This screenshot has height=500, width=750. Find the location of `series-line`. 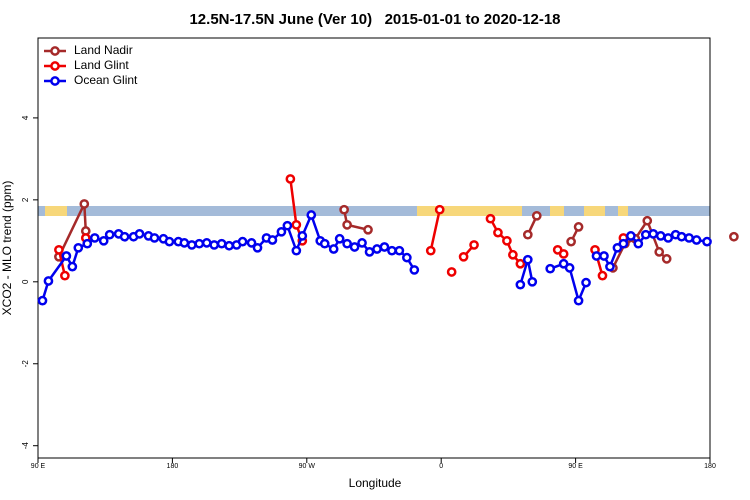

series-line is located at coordinates (341, 227).